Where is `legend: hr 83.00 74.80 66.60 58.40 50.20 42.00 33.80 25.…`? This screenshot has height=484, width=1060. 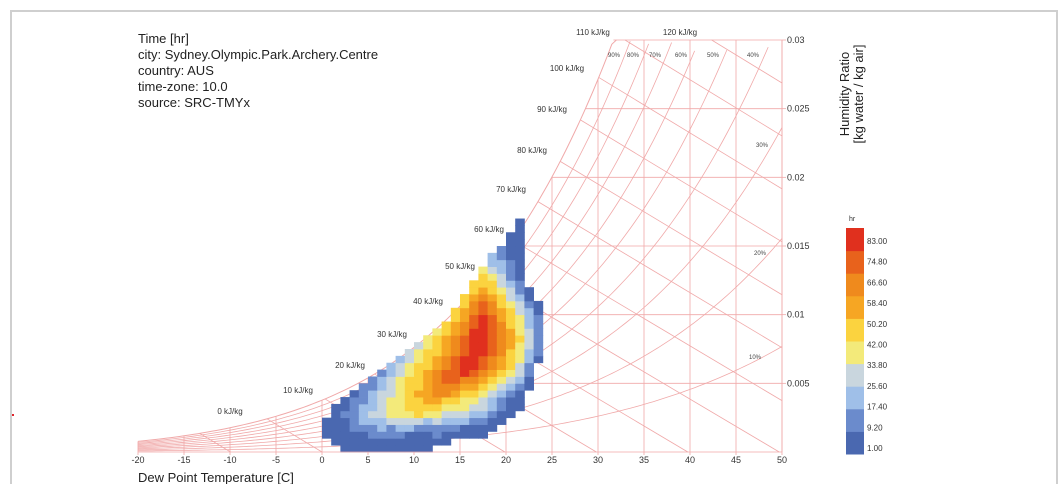
legend: hr 83.00 74.80 66.60 58.40 50.20 42.00 33.80 25.… is located at coordinates (867, 335).